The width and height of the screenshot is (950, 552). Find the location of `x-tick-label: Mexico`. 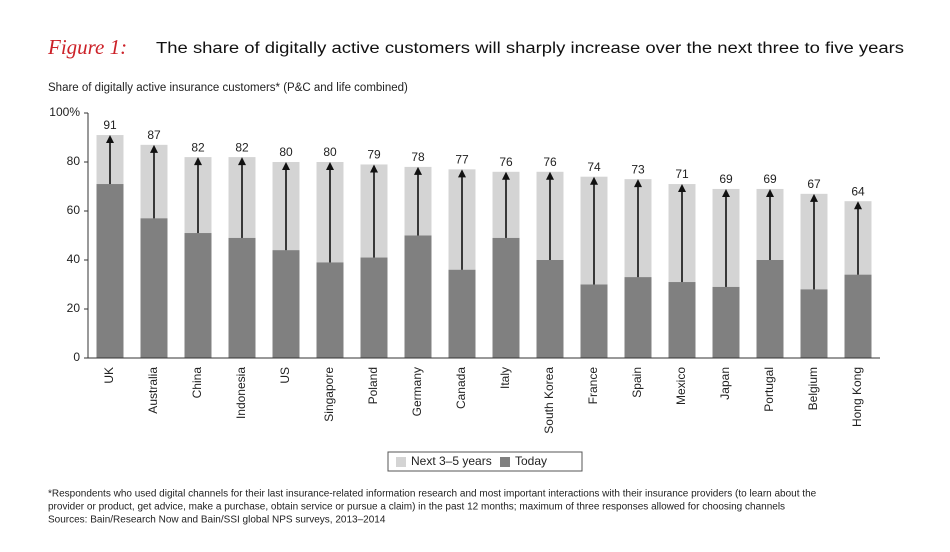

x-tick-label: Mexico is located at coordinates (681, 386).